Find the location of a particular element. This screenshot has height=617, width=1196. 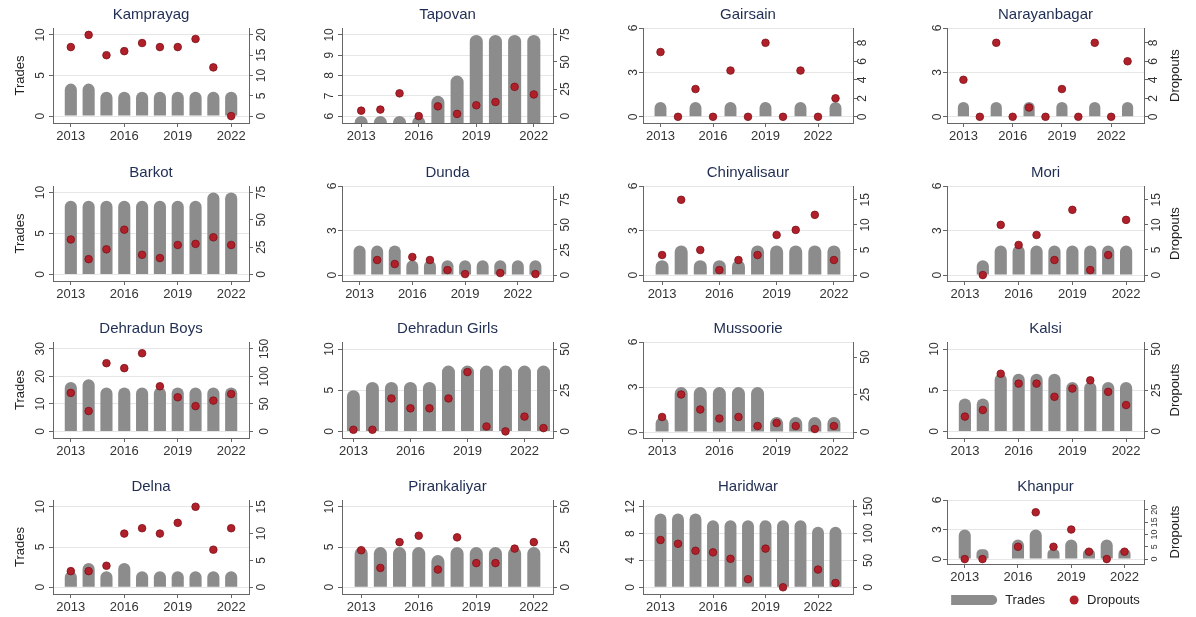

y-axis-title: Trades is located at coordinates (20, 75).